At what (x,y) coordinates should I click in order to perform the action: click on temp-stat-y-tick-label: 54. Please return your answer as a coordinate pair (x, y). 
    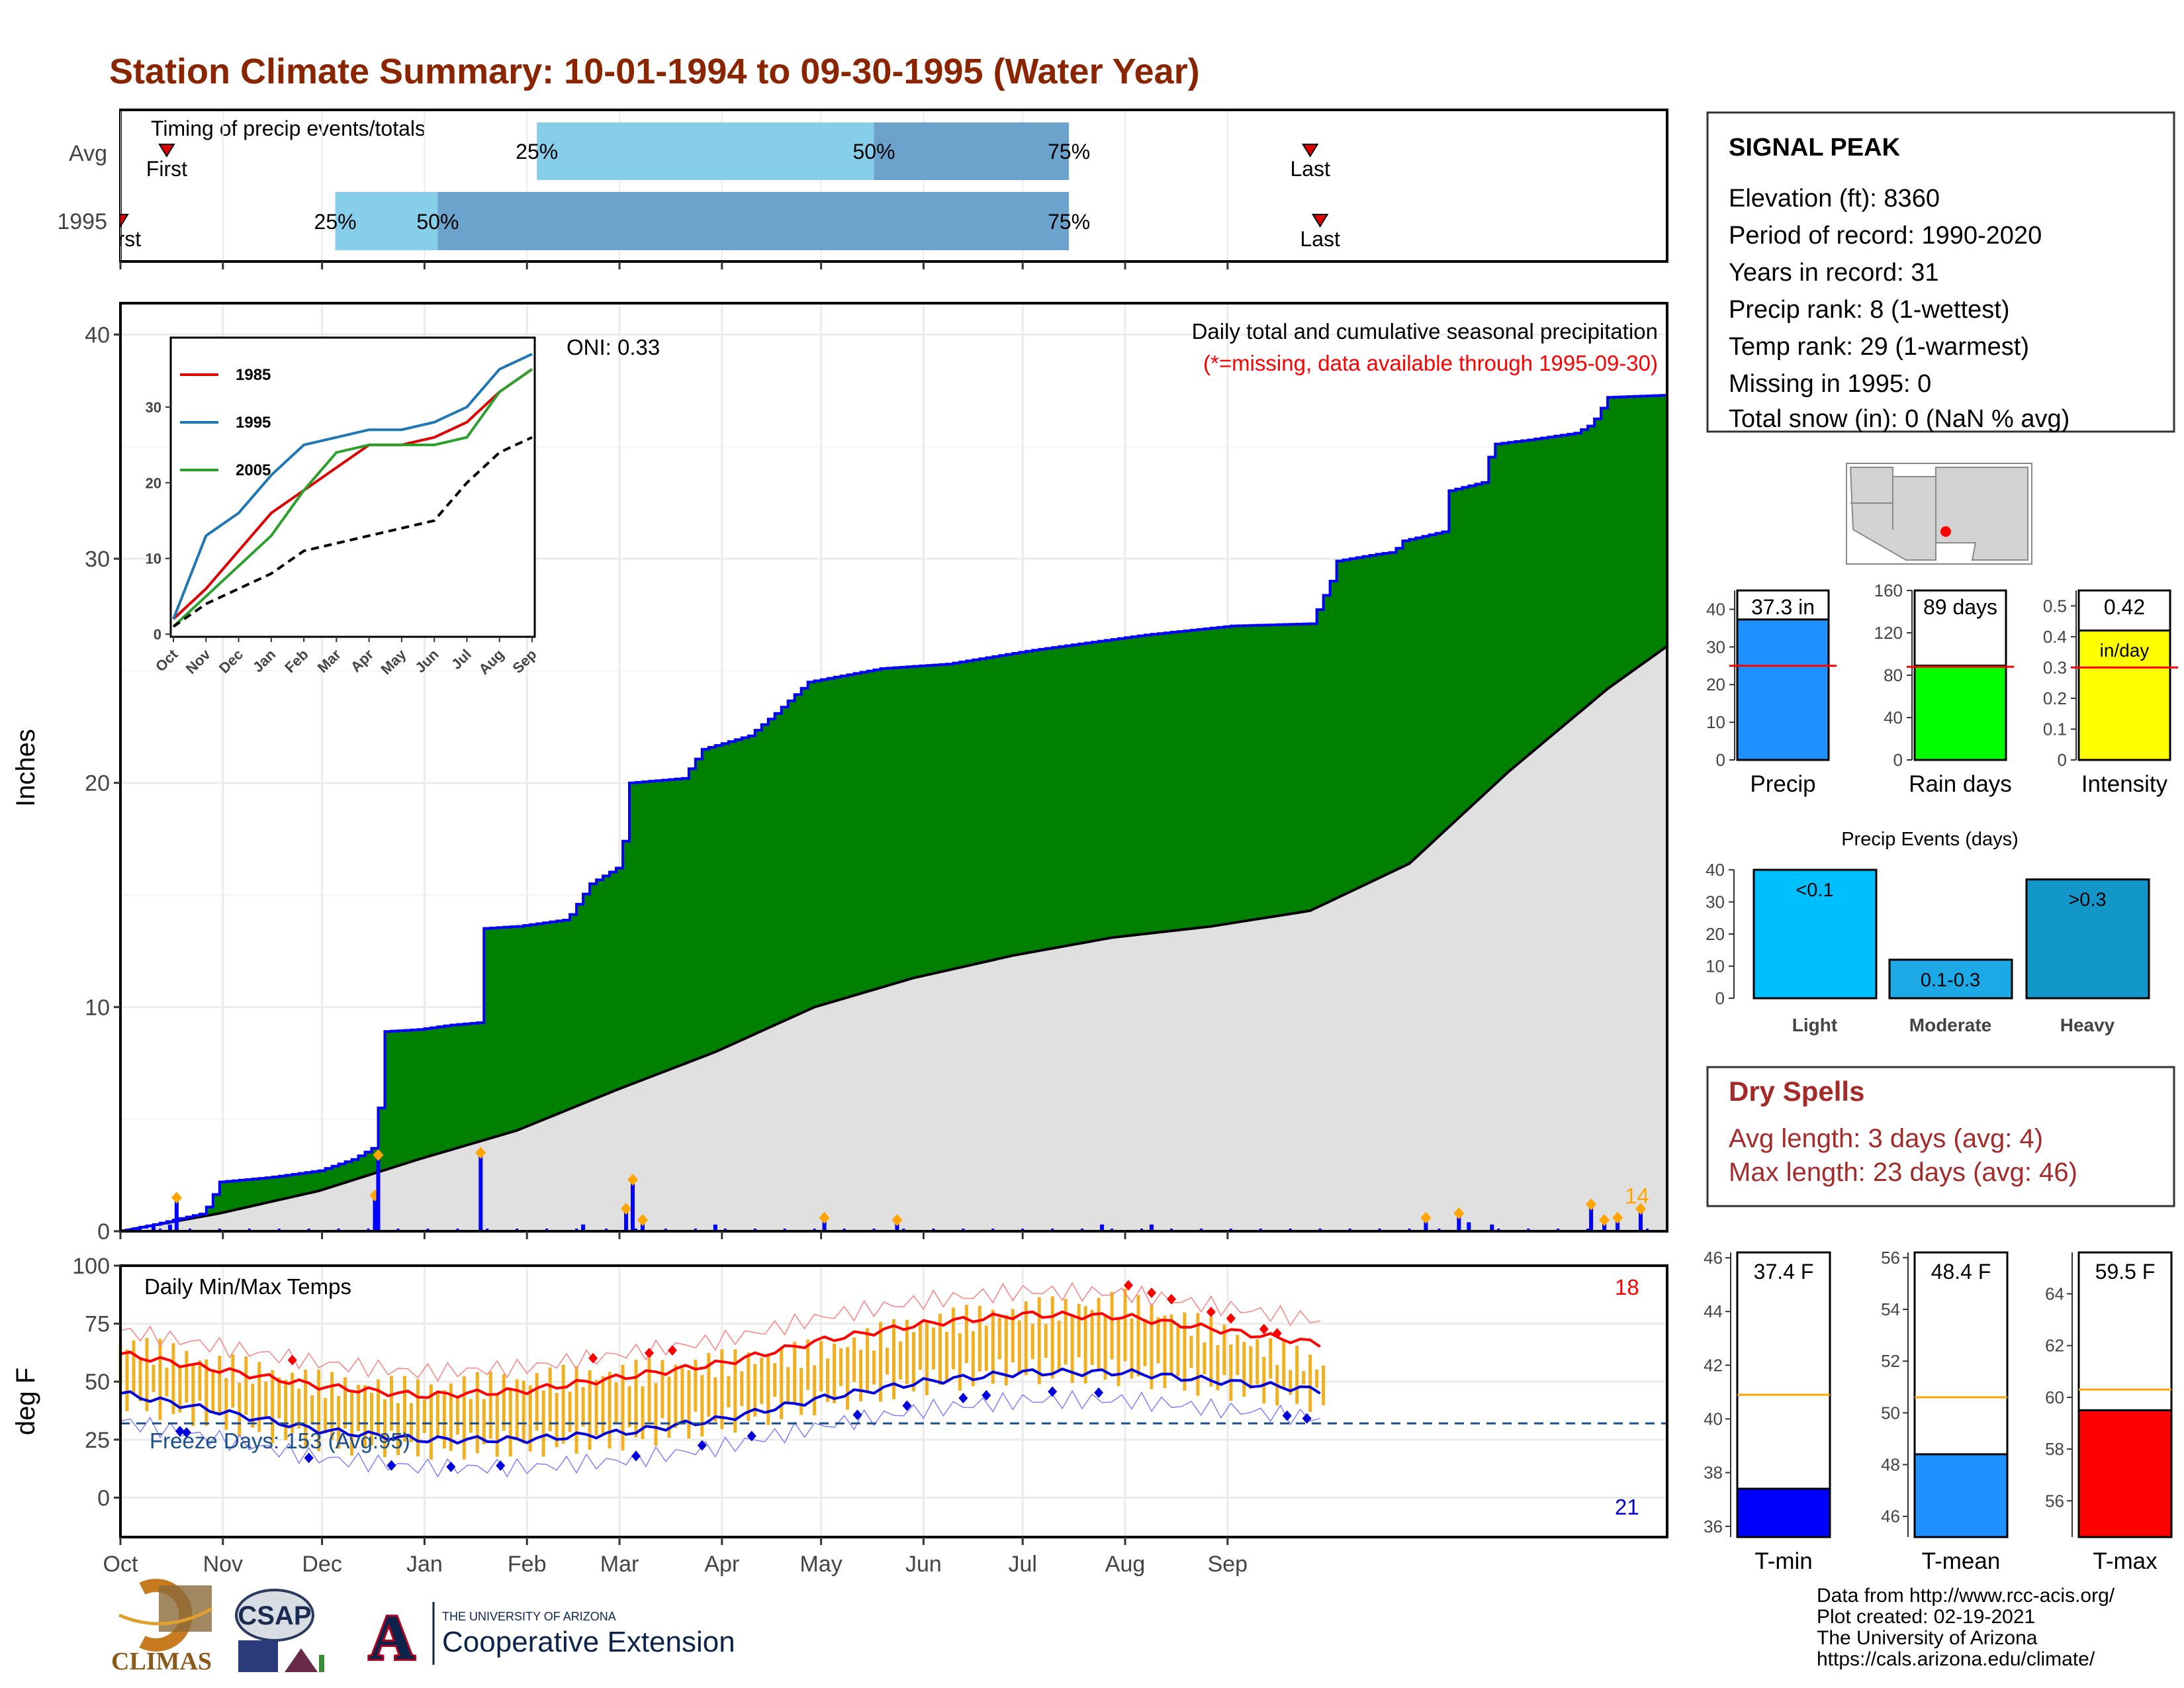
    Looking at the image, I should click on (1891, 1309).